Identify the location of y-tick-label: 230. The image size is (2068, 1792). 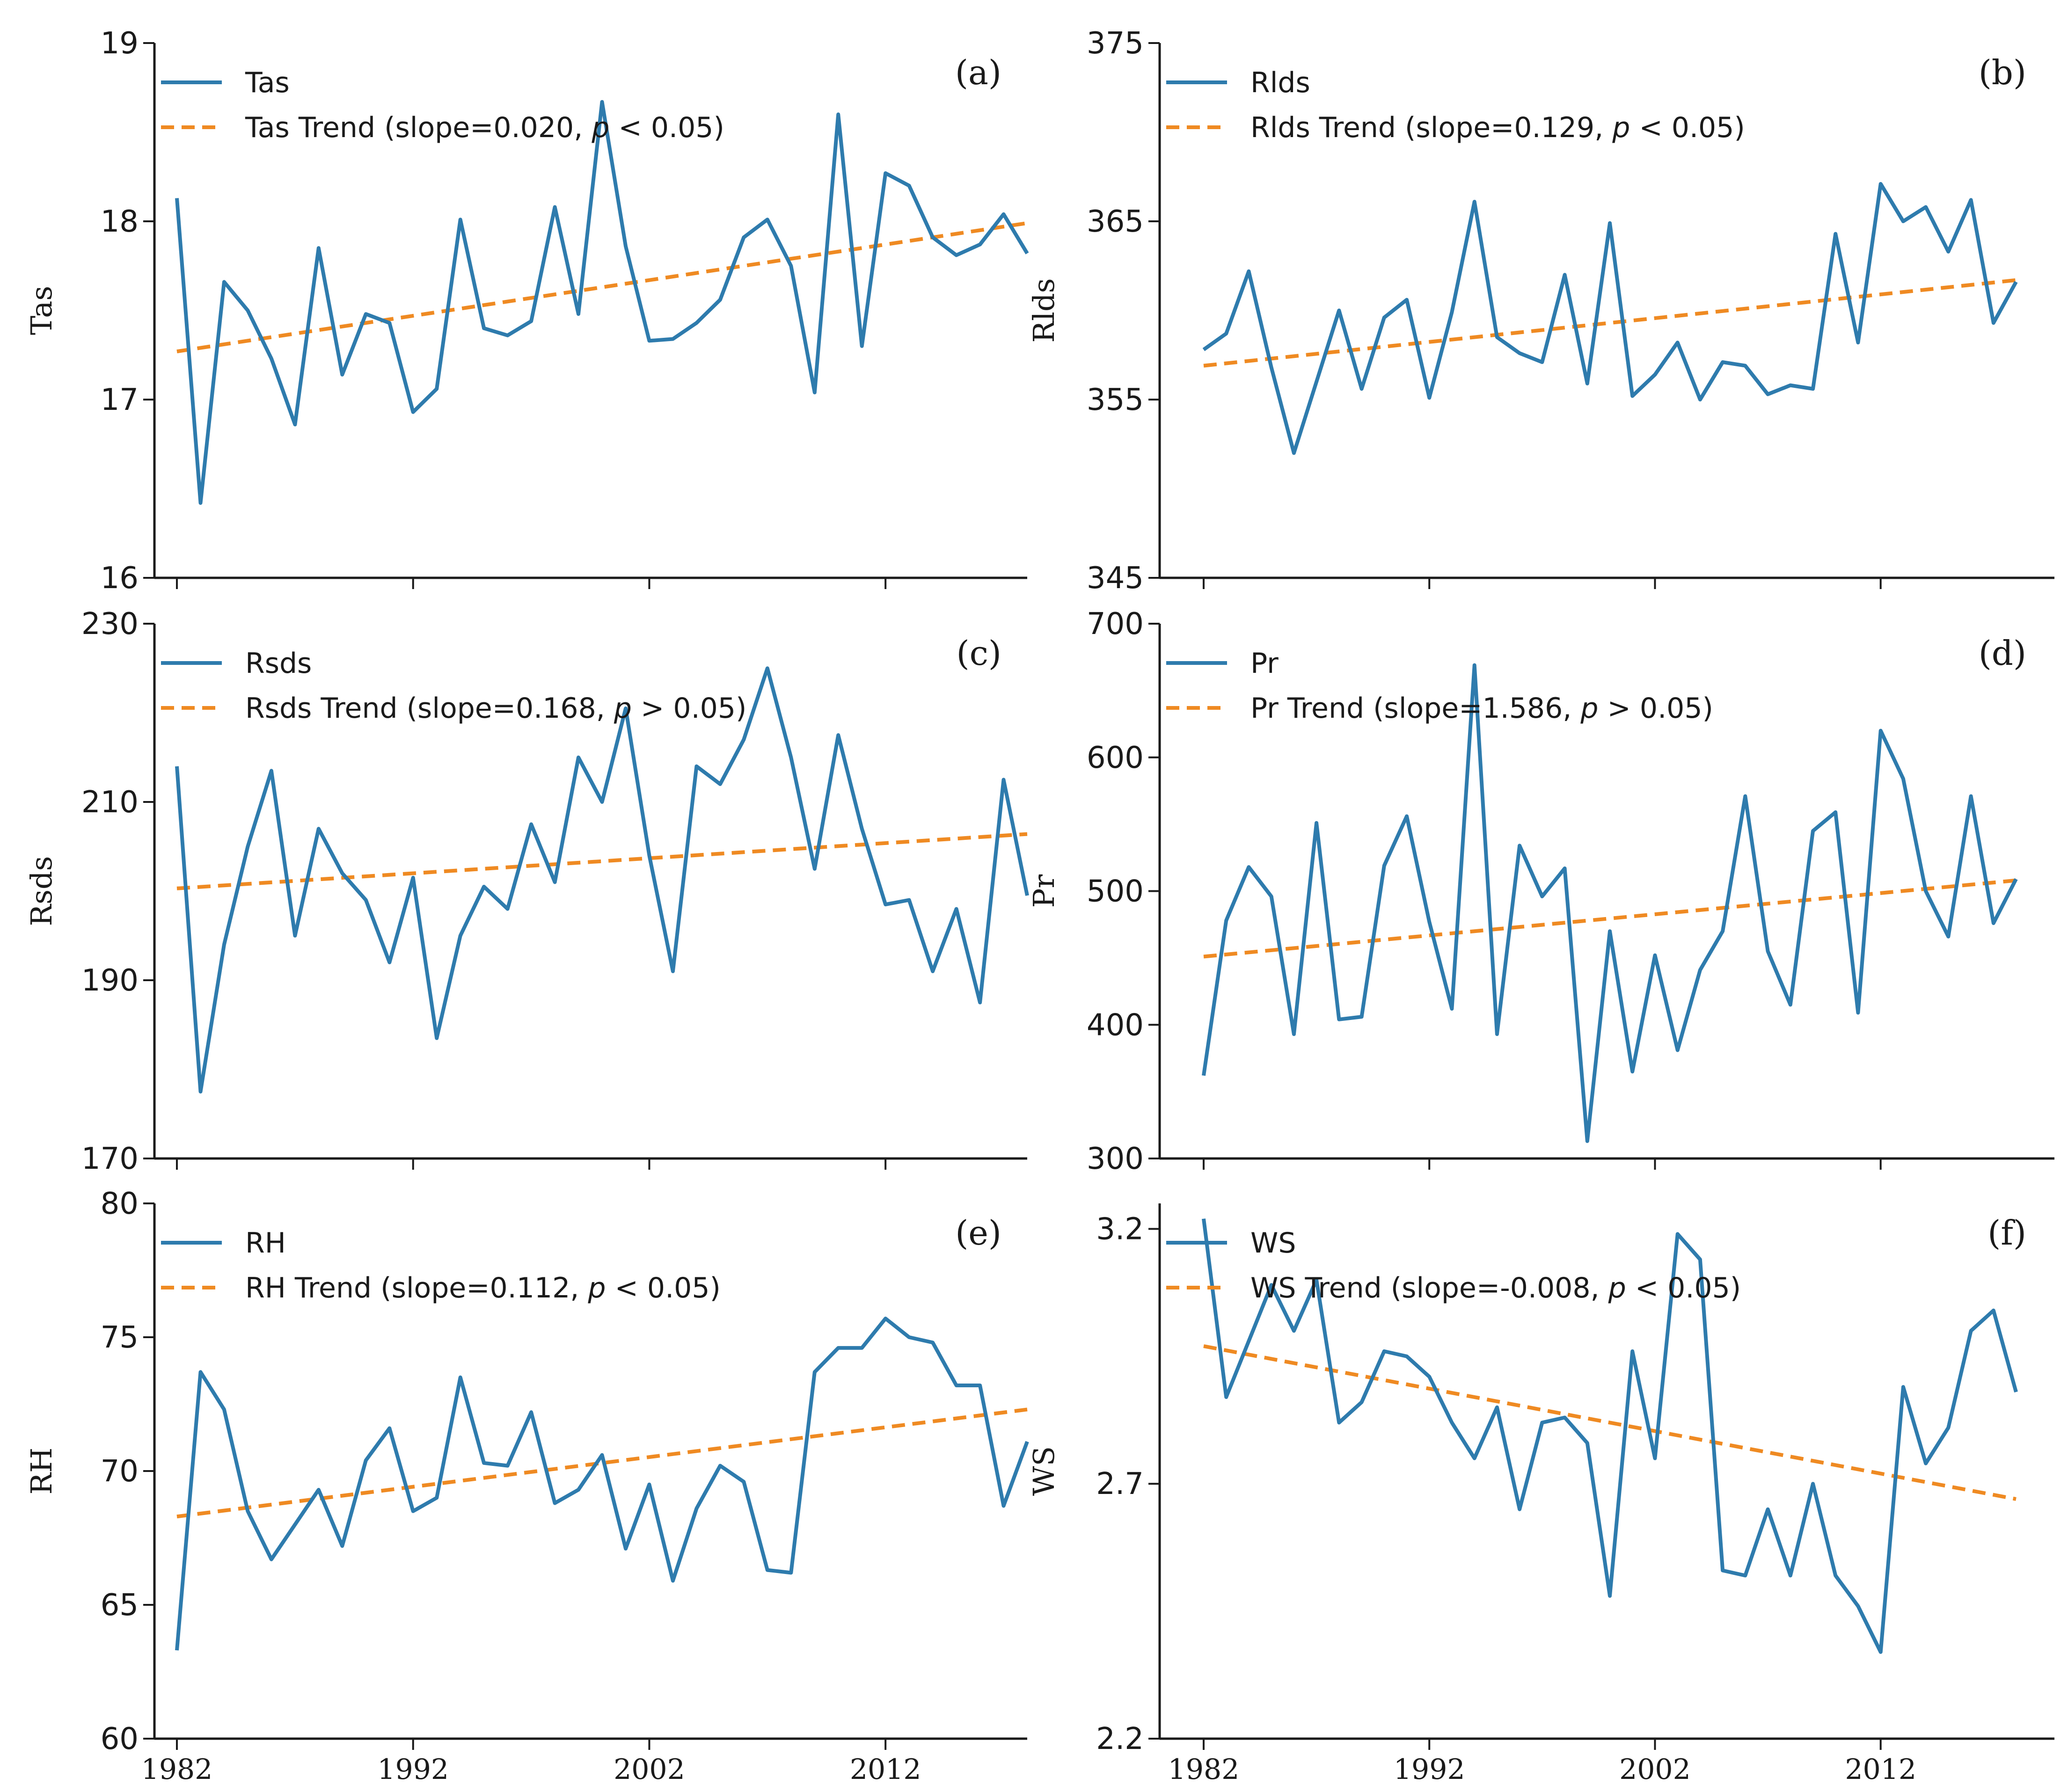
(110, 624).